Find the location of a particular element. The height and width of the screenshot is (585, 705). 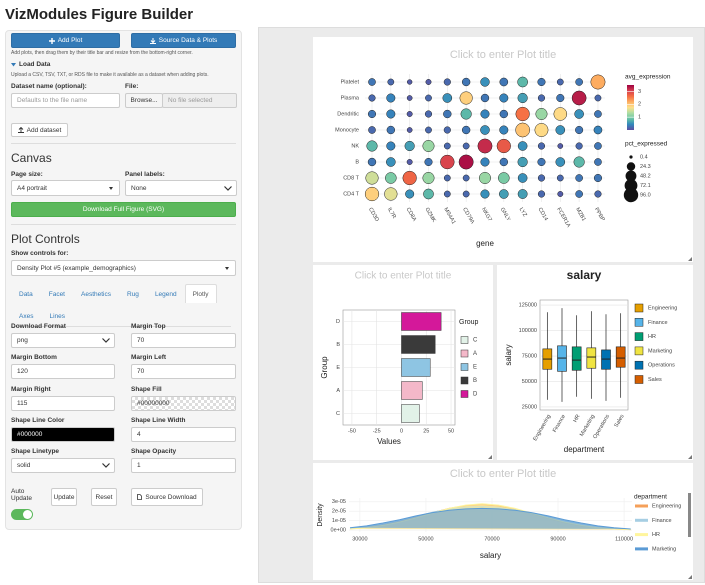

page-size-select: A4 portrait is located at coordinates (65, 188).